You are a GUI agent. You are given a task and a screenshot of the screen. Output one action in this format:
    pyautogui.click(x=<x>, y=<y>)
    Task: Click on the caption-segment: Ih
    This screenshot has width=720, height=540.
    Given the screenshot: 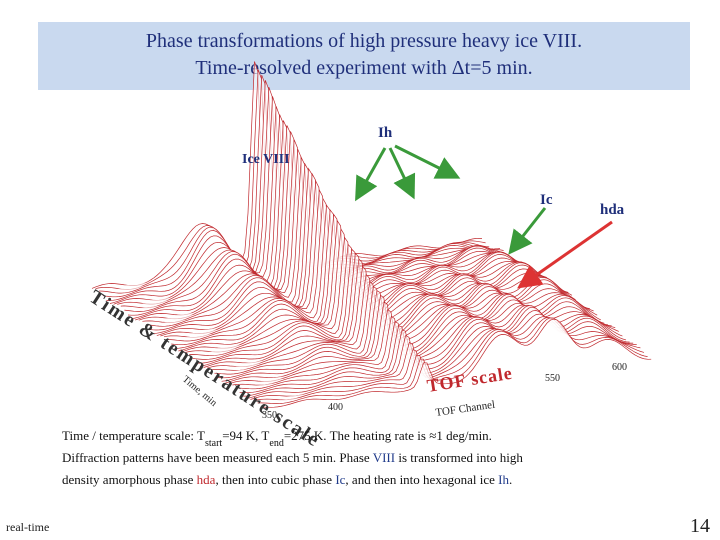 What is the action you would take?
    pyautogui.click(x=503, y=479)
    